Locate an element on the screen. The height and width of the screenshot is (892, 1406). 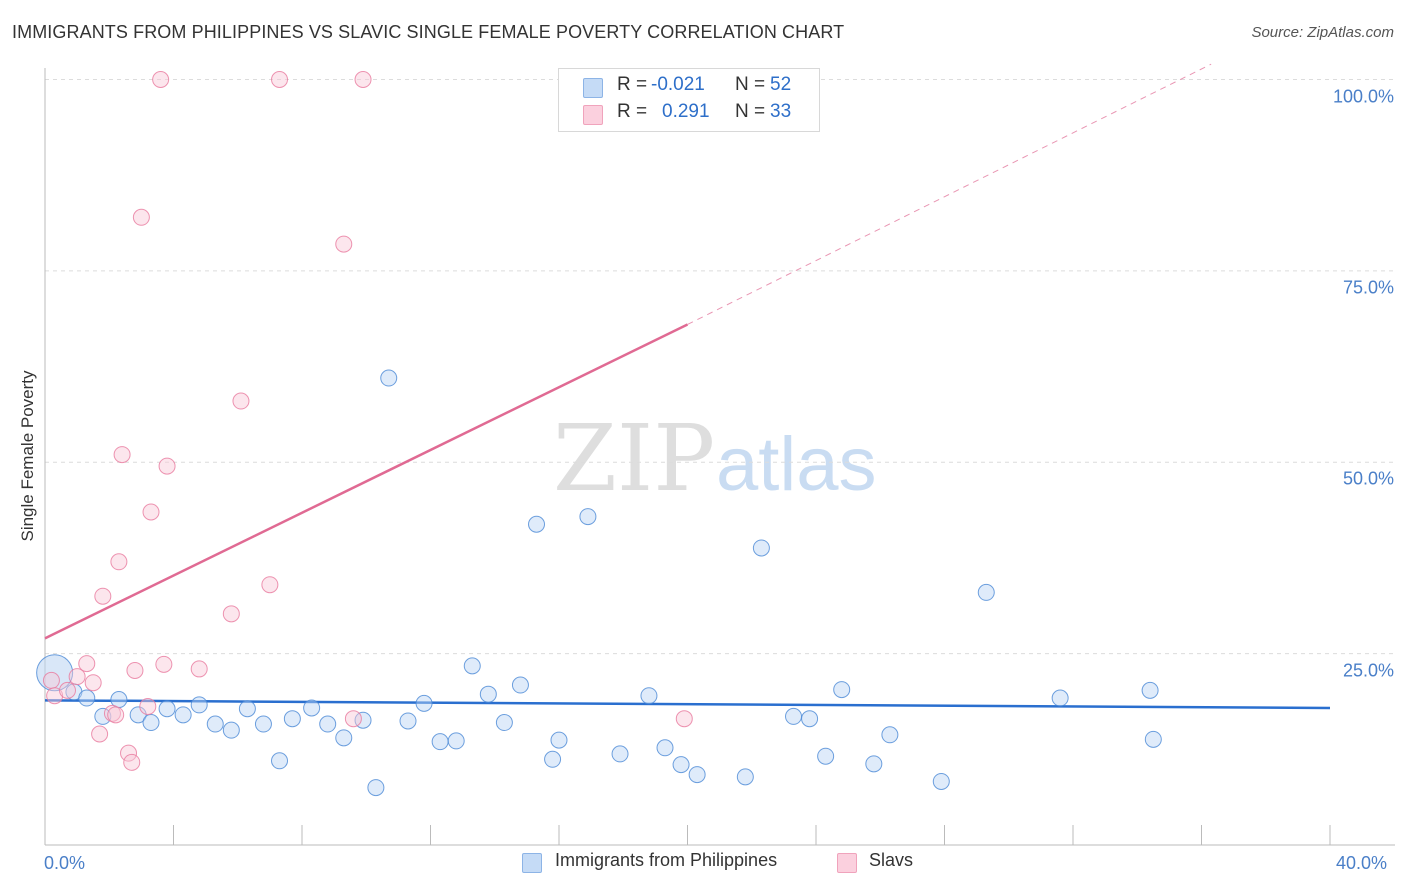
trend-line is located at coordinates (687, 704).